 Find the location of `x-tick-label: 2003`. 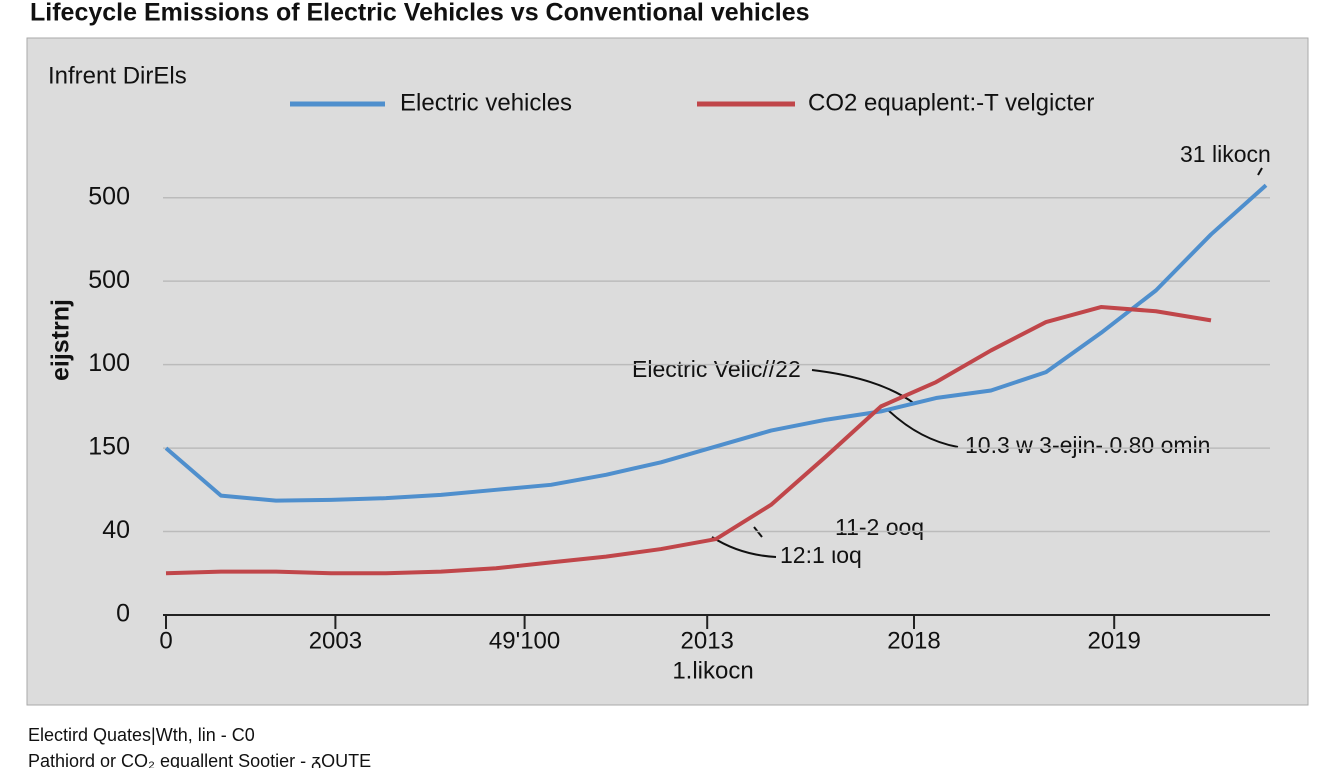

x-tick-label: 2003 is located at coordinates (335, 640).